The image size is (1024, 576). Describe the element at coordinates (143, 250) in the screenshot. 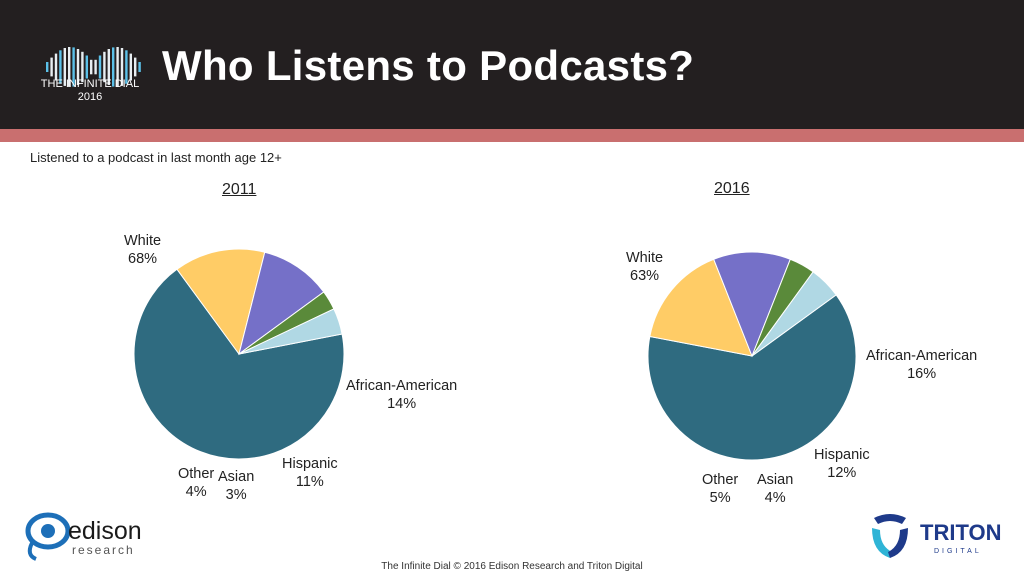

I see `label-2011-white: White 68%` at that location.